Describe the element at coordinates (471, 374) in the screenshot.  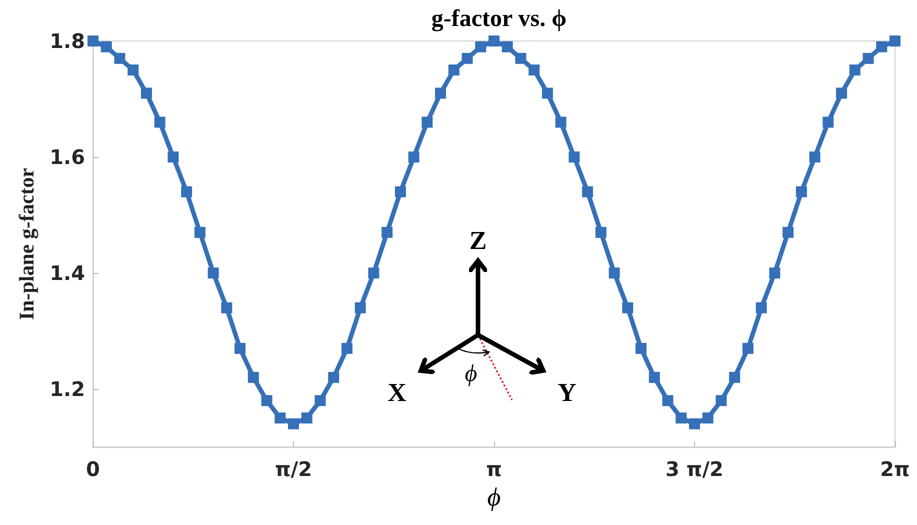
I see `annotation: ϕ` at that location.